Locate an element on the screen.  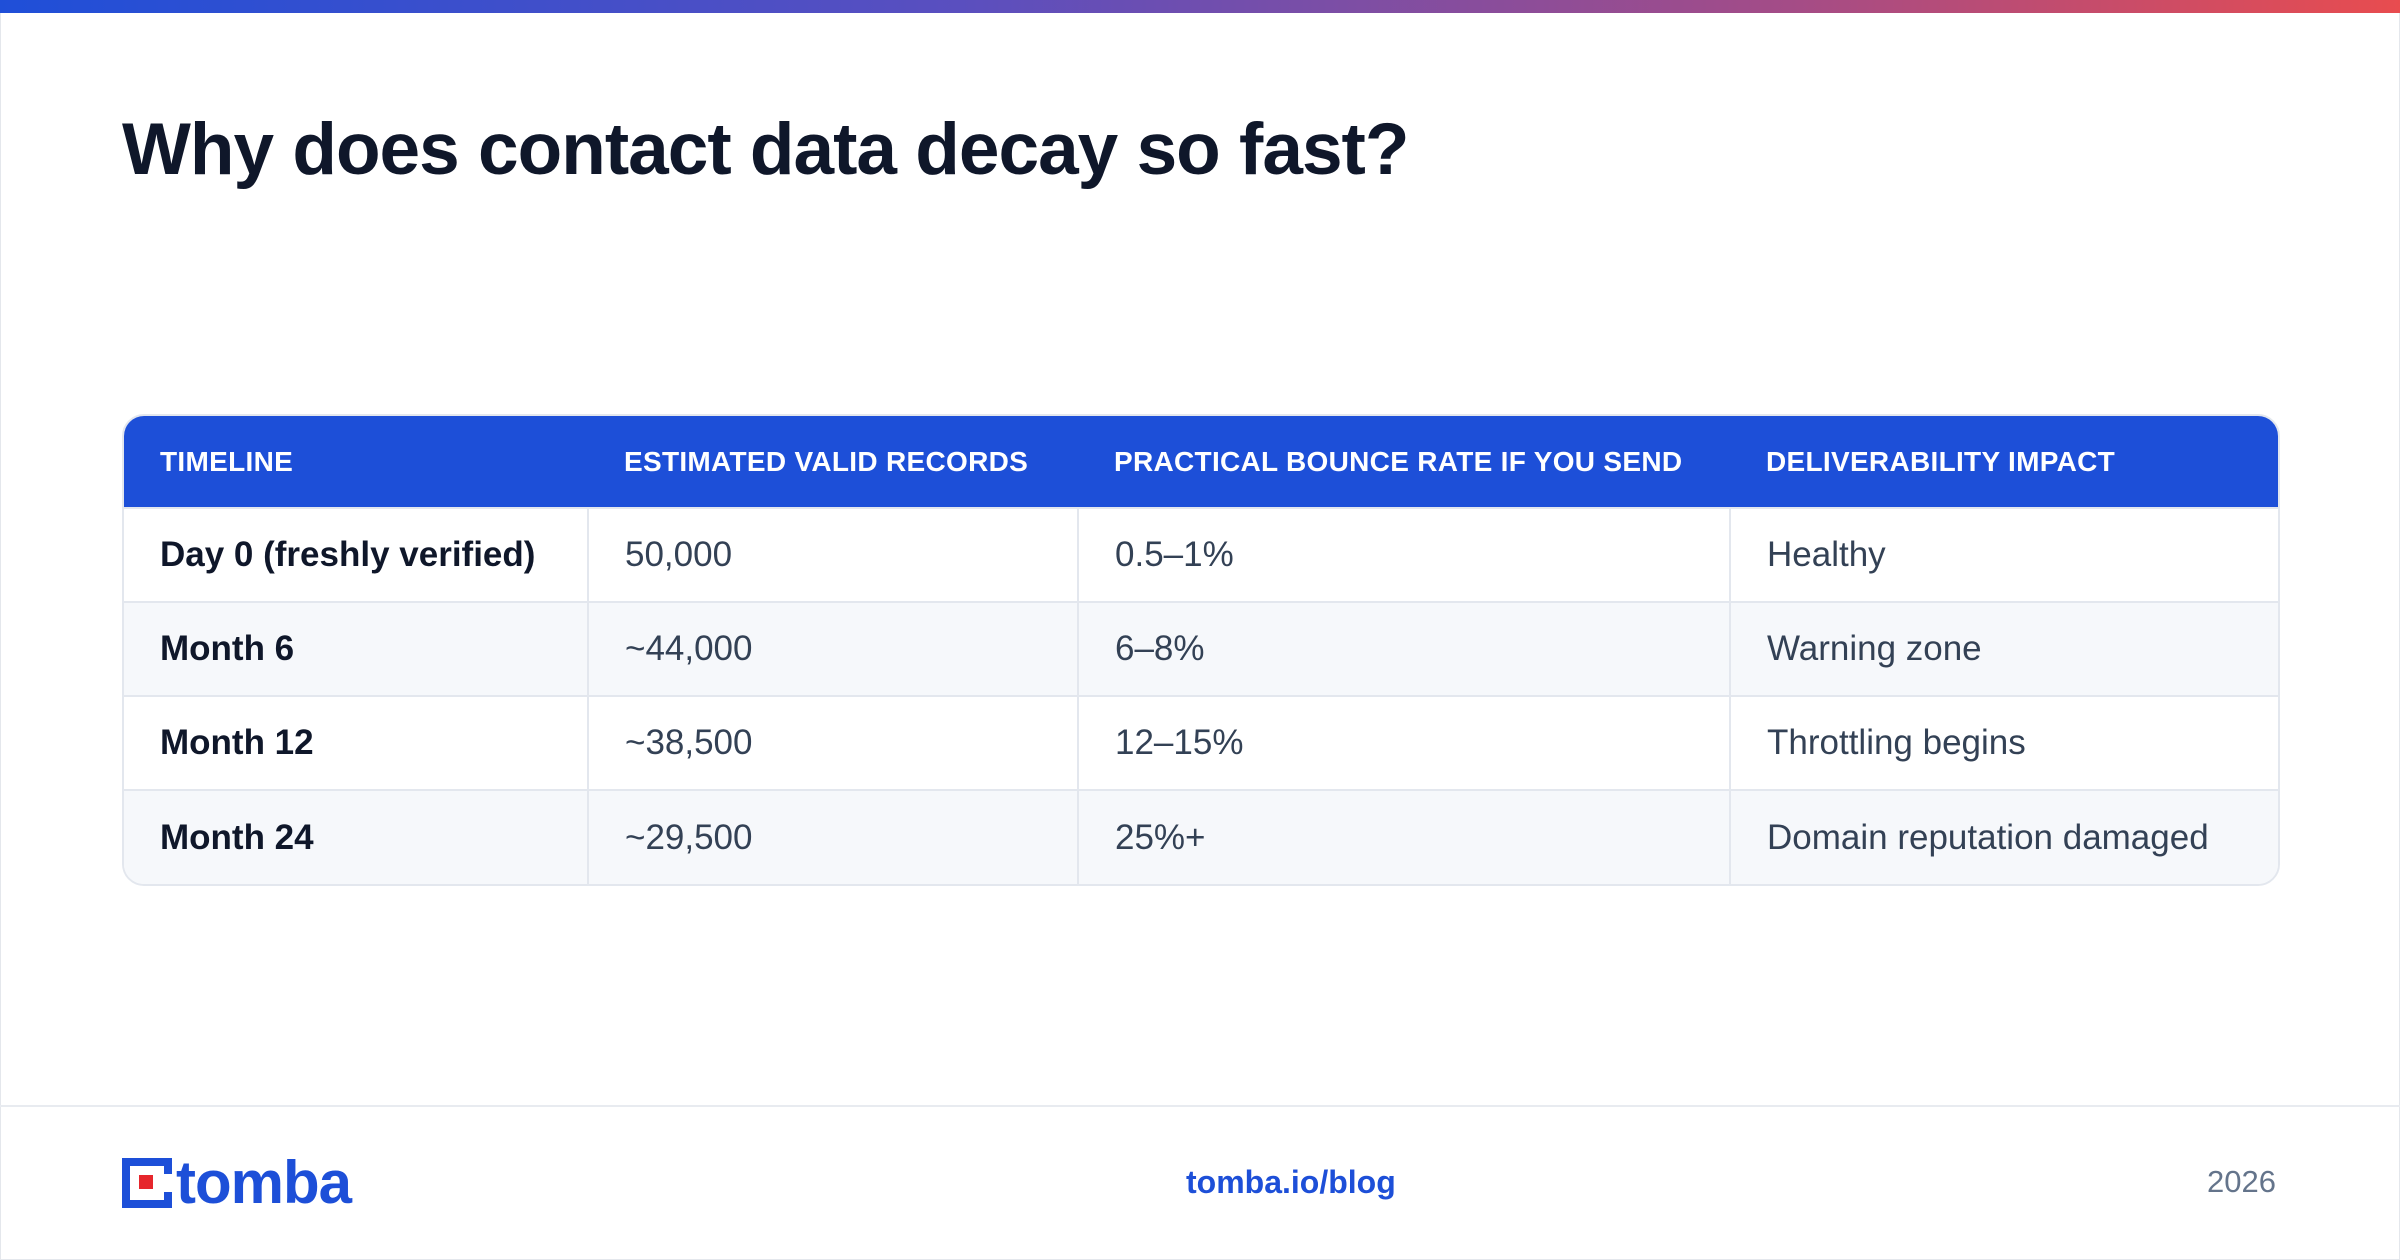
logo-wordmark: tomba is located at coordinates (264, 1182).